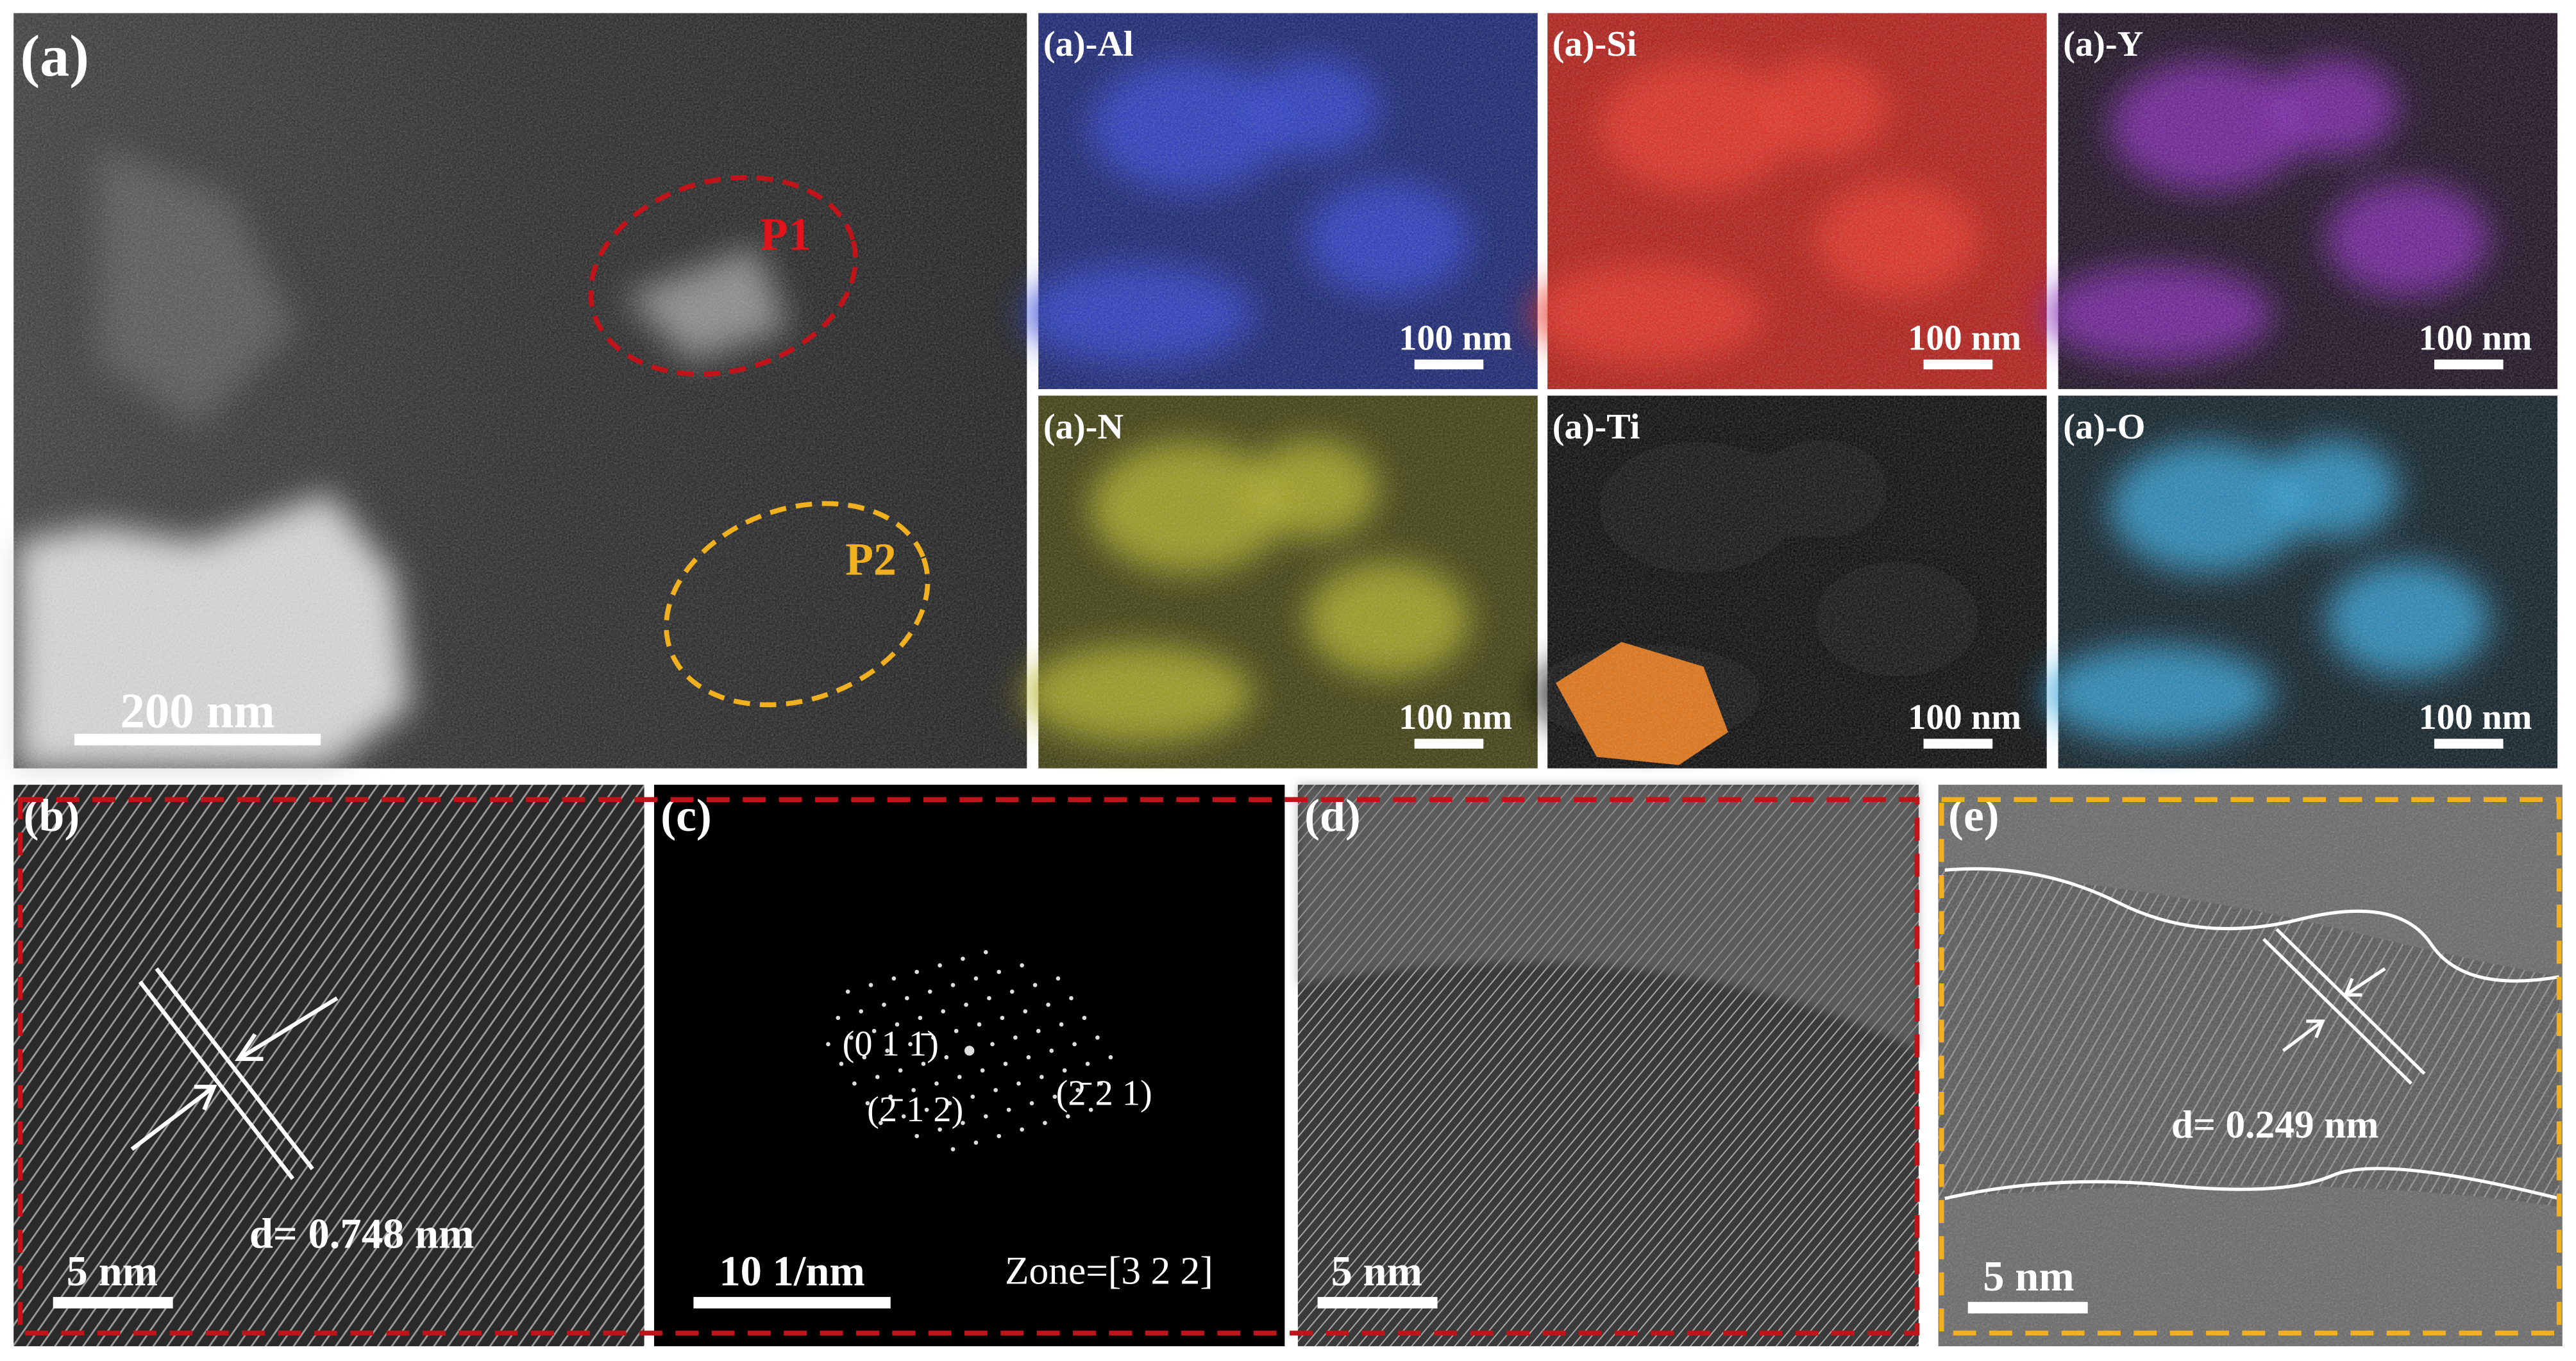 Image resolution: width=2576 pixels, height=1361 pixels. What do you see at coordinates (1789, 582) in the screenshot?
I see `eds-map: (a)-Ti 100 nm` at bounding box center [1789, 582].